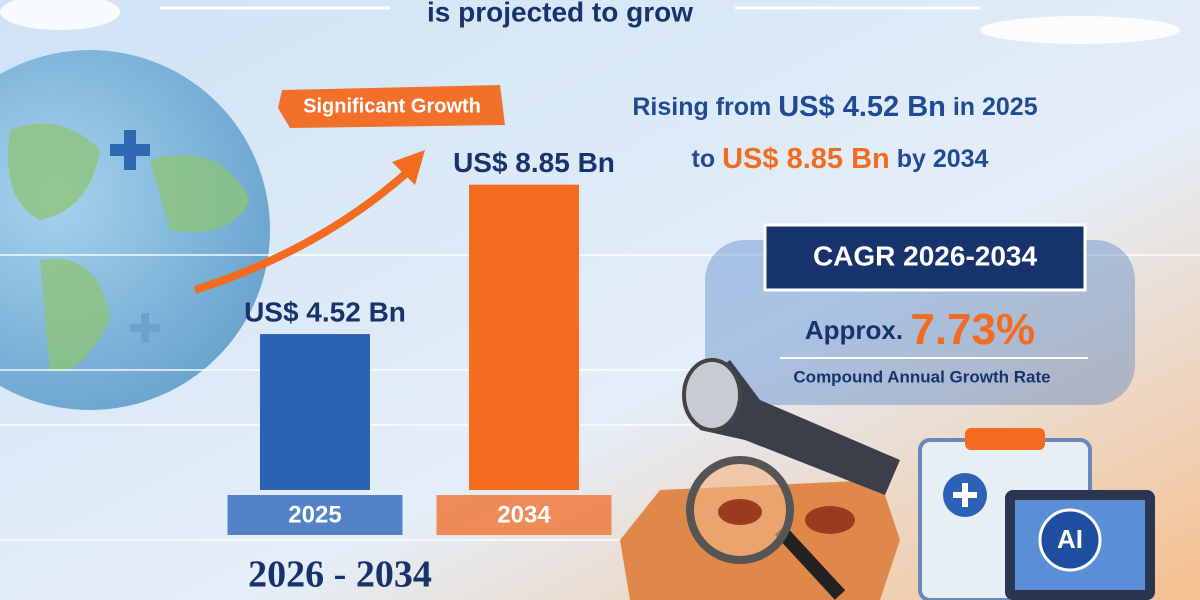  I want to click on cagr-line: Approx. 7.73%, so click(920, 329).